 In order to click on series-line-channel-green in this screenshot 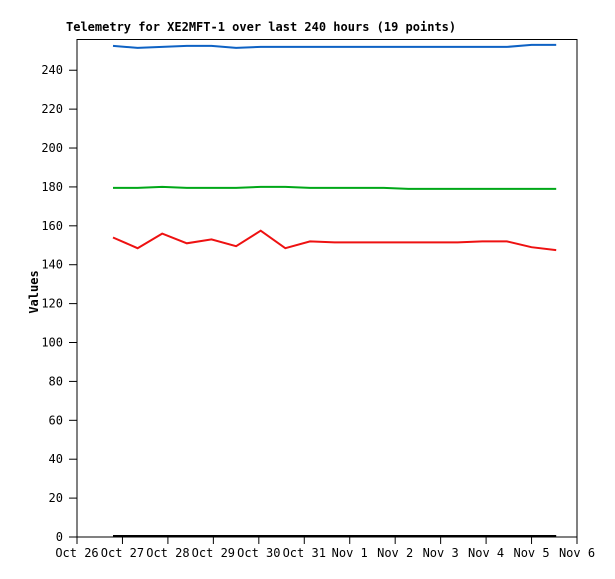, I will do `click(335, 187)`.